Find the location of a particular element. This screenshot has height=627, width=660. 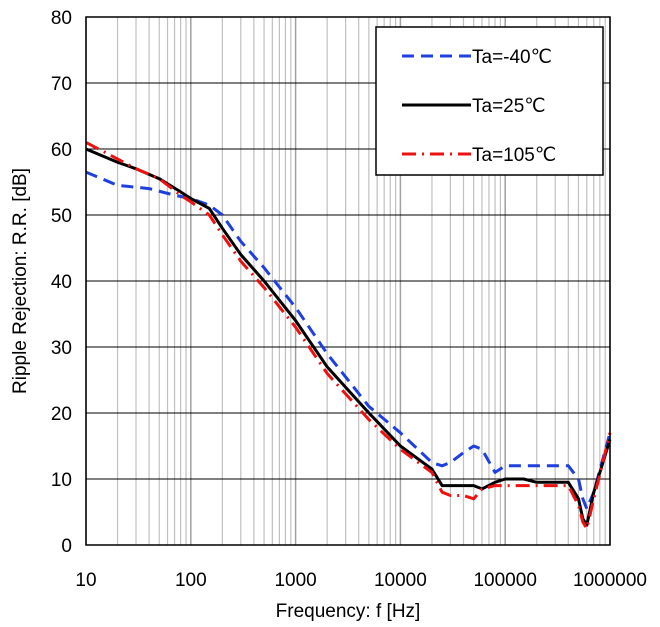

y-axis-tick-labels: 0 10 20 30 40 50 60 70 80 is located at coordinates (61, 282).